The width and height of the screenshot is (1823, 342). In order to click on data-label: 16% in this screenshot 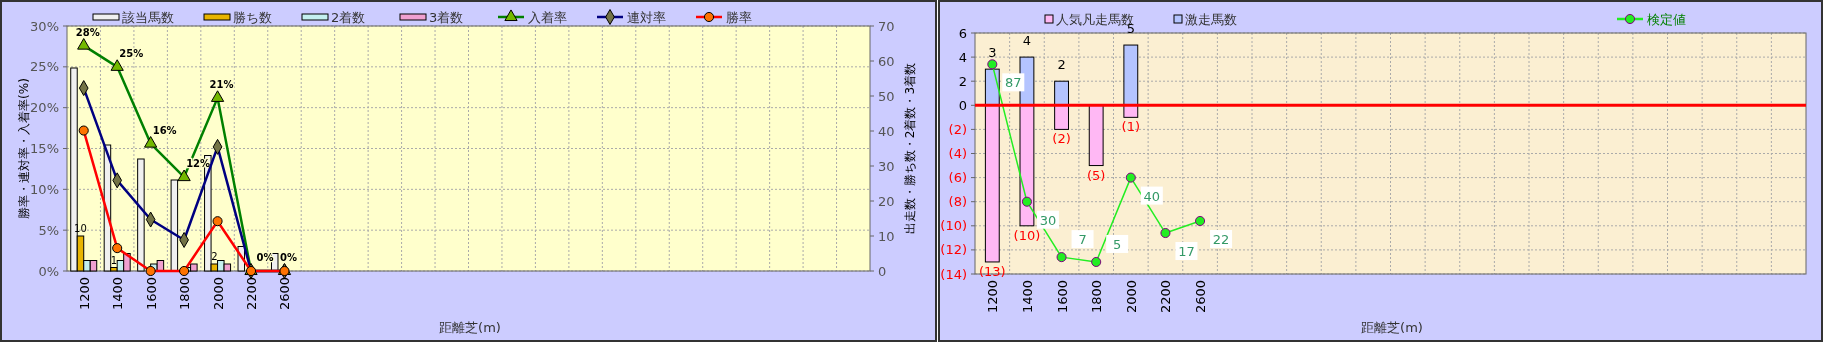, I will do `click(164, 130)`.